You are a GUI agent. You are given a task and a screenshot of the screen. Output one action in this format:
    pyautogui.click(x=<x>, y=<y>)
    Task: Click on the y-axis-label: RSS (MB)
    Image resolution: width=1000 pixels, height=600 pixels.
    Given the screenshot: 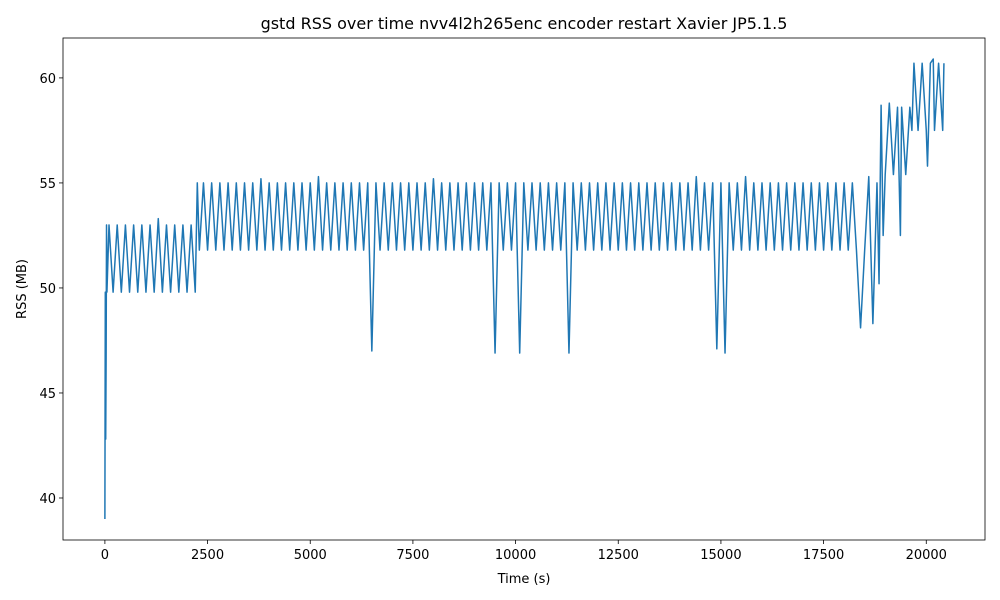 What is the action you would take?
    pyautogui.click(x=22, y=289)
    